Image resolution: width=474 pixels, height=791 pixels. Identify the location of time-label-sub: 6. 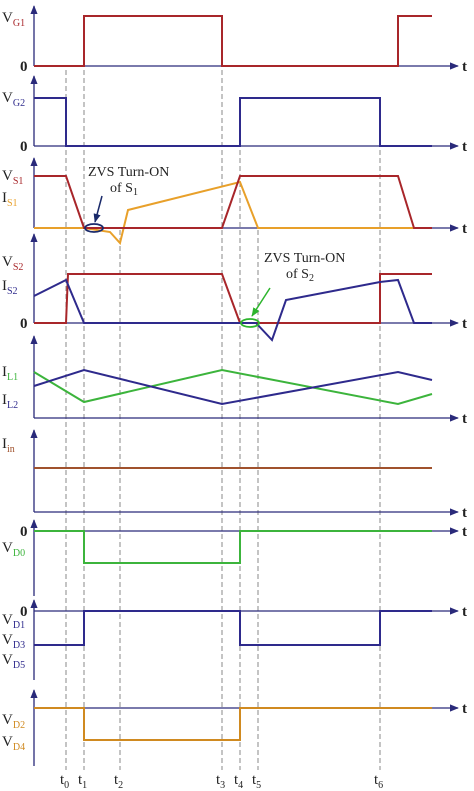
(380, 785).